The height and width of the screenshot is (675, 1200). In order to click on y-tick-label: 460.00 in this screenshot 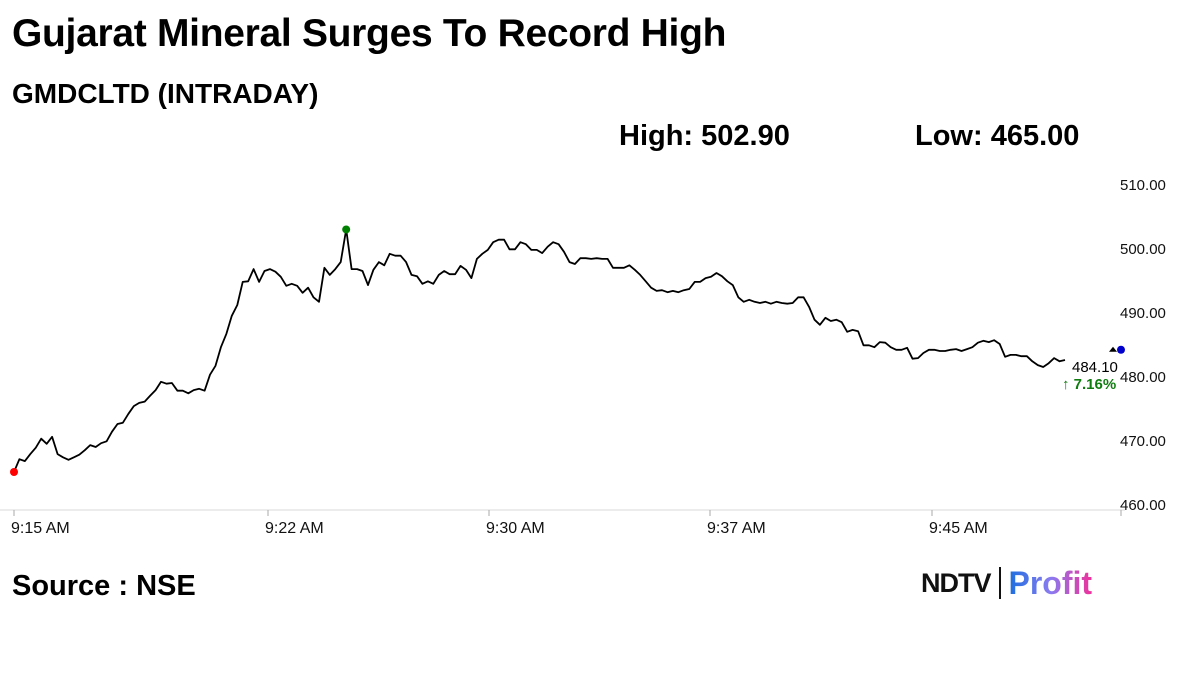, I will do `click(1143, 505)`.